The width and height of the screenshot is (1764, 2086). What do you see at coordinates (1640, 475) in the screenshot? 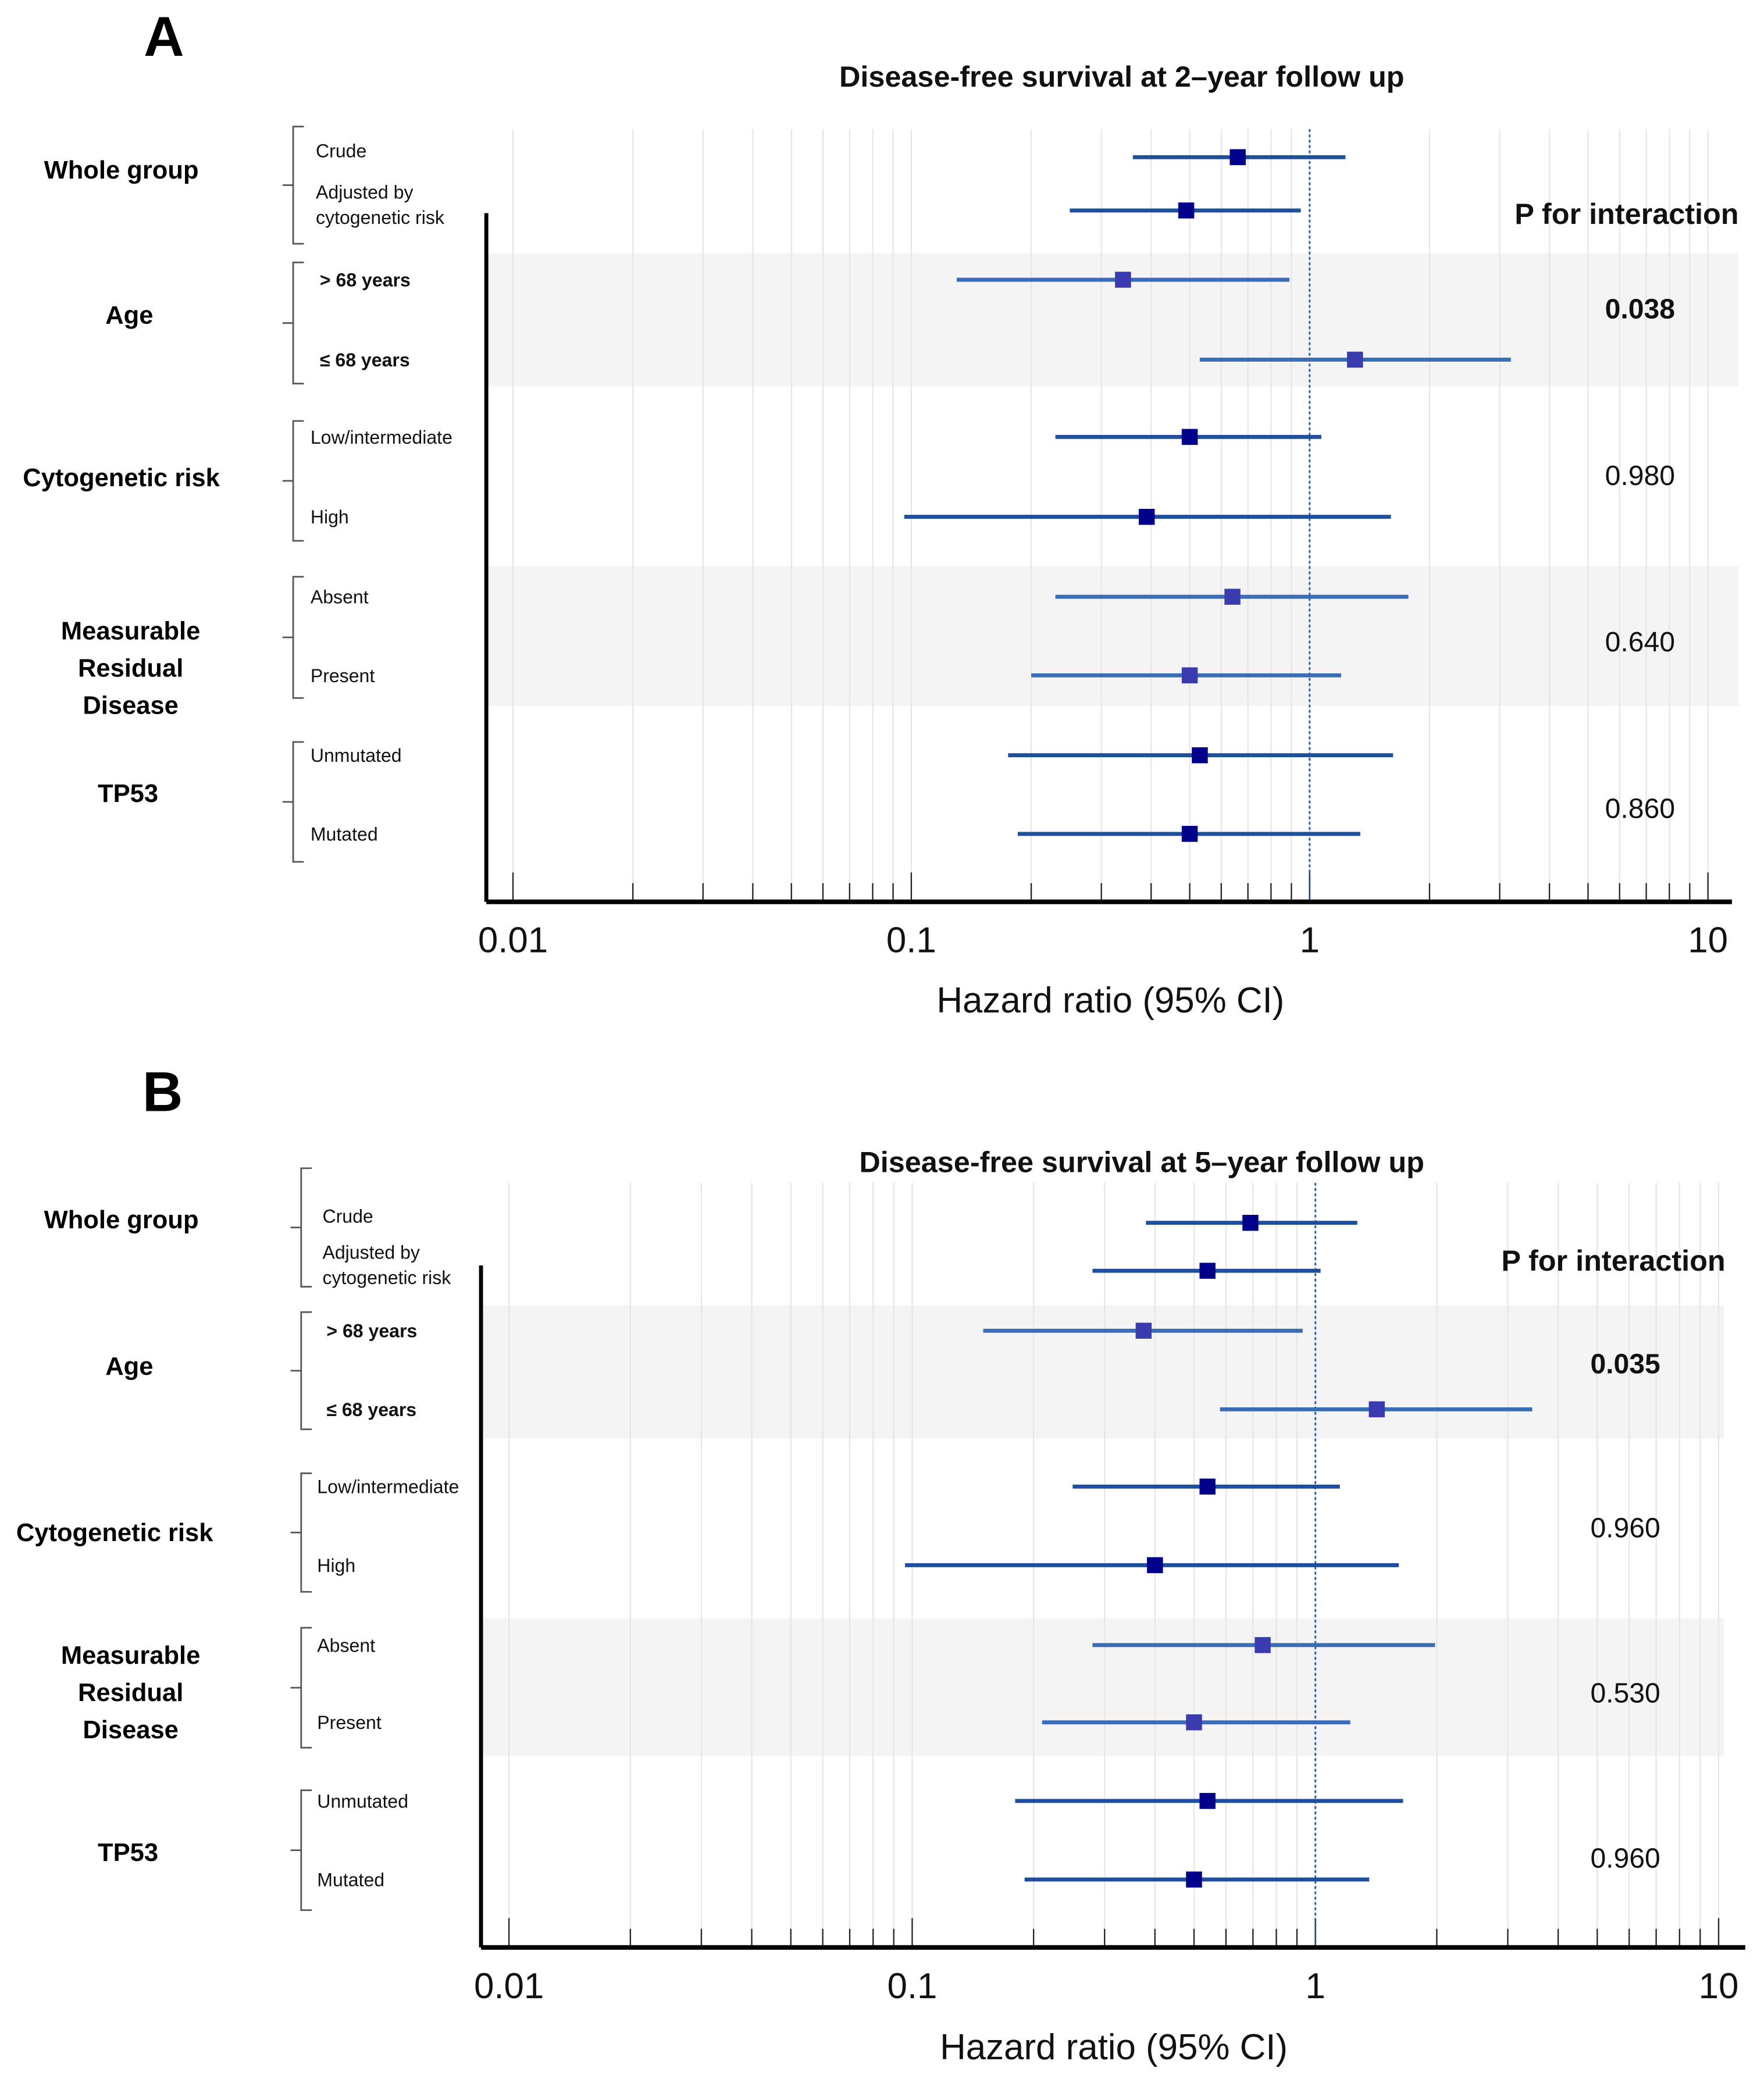
I see `p-value: 0.980` at bounding box center [1640, 475].